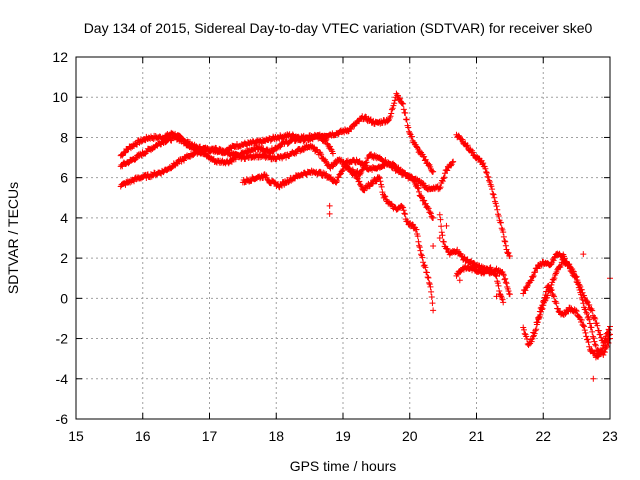 The width and height of the screenshot is (640, 480). What do you see at coordinates (60, 97) in the screenshot?
I see `y-tick-label: 10` at bounding box center [60, 97].